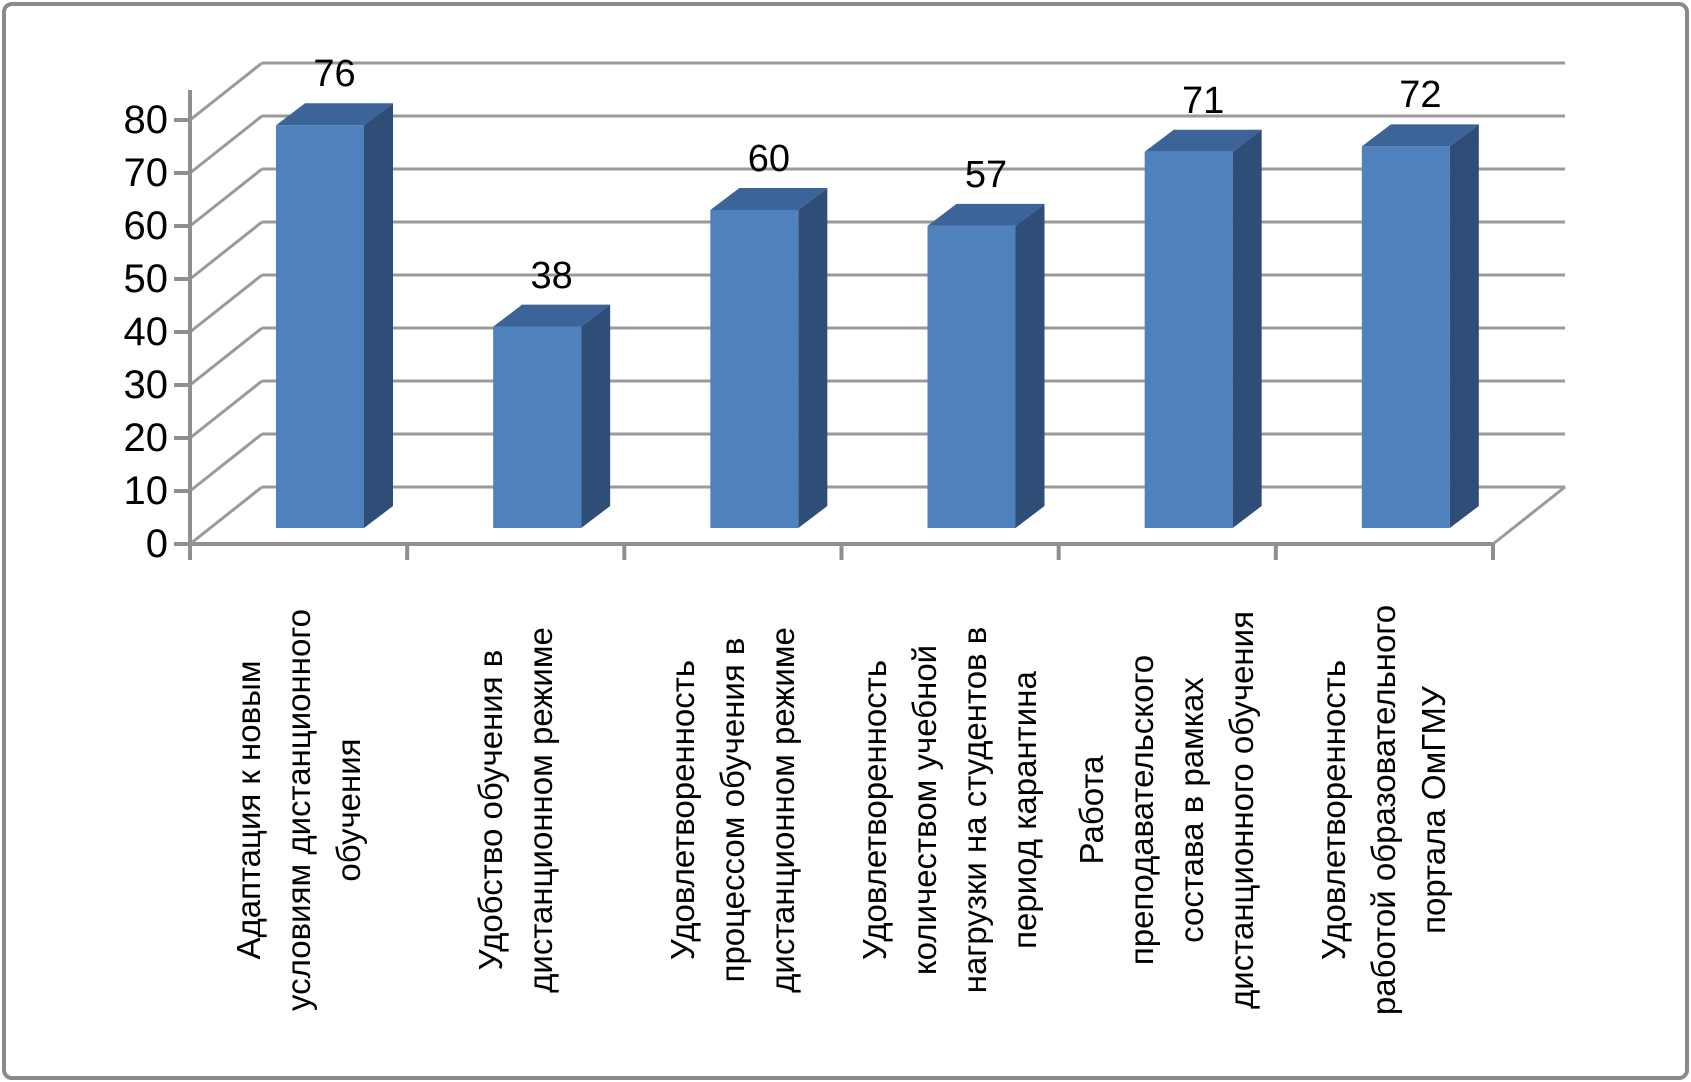 This screenshot has height=1082, width=1691. What do you see at coordinates (1529, 515) in the screenshot?
I see `floor-right-edge` at bounding box center [1529, 515].